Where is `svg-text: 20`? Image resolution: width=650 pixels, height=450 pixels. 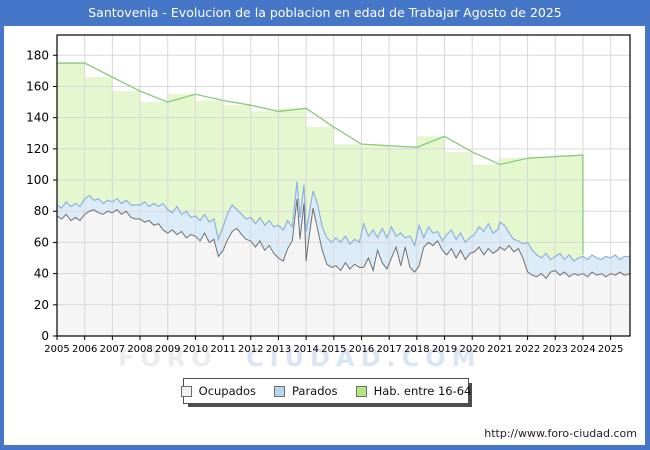
svg-text: 20 is located at coordinates (41, 305).